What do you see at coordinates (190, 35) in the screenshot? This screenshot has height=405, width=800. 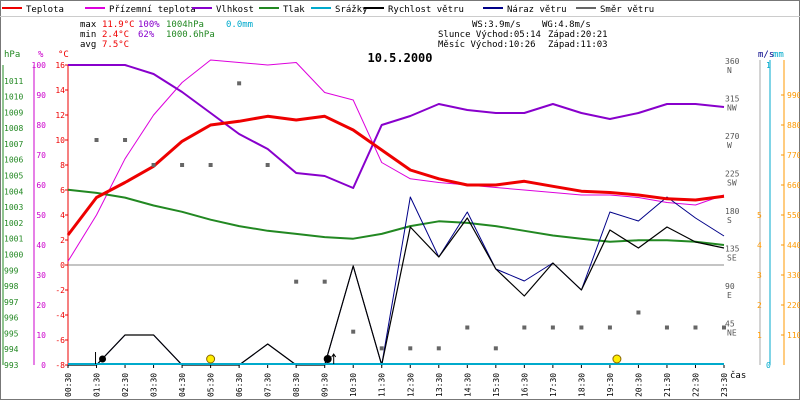 I see `stats-min-press: 1000.6hPa` at bounding box center [190, 35].